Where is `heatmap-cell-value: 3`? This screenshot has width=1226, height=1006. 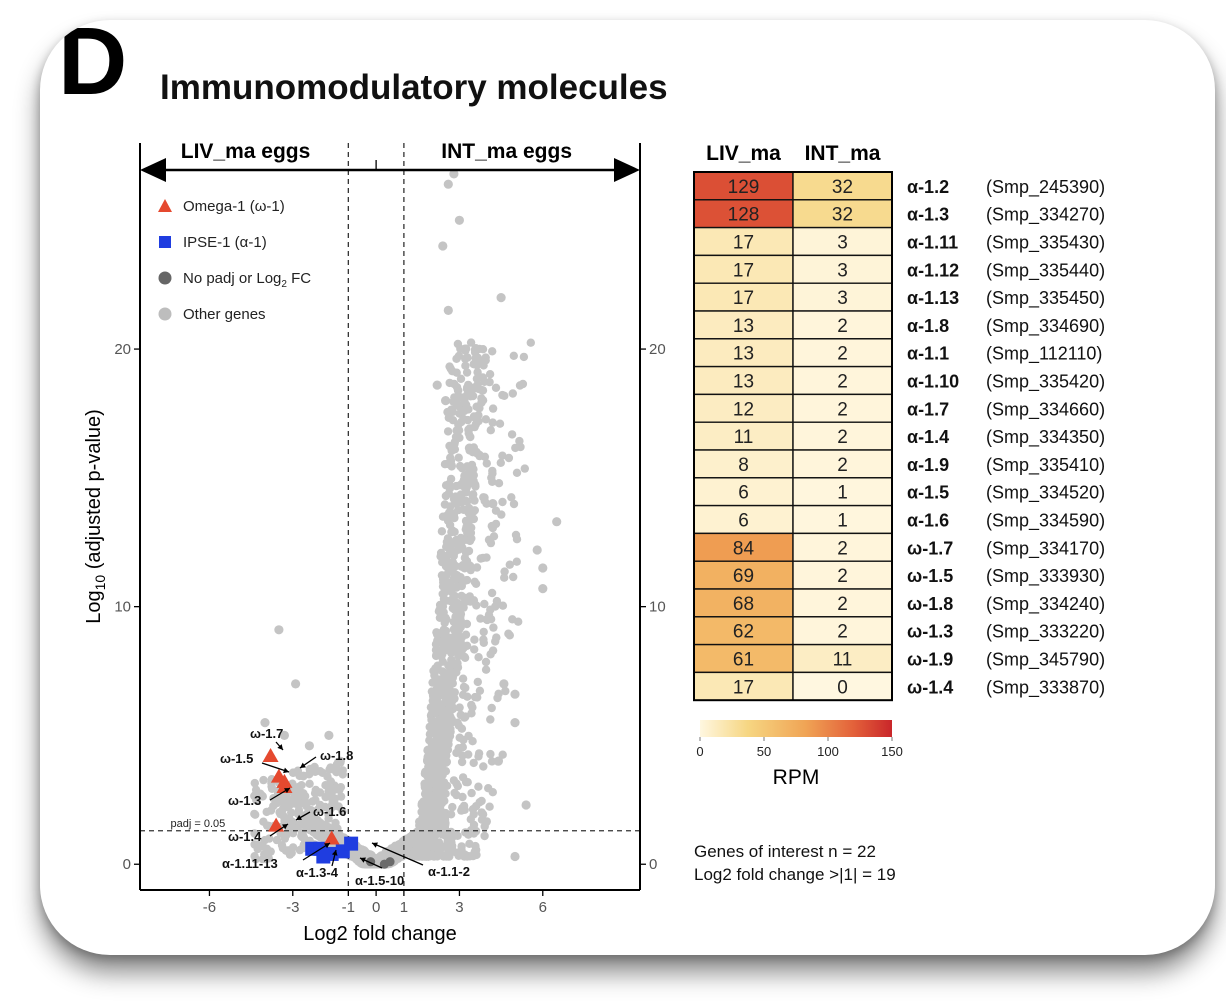
heatmap-cell-value: 3 is located at coordinates (842, 270).